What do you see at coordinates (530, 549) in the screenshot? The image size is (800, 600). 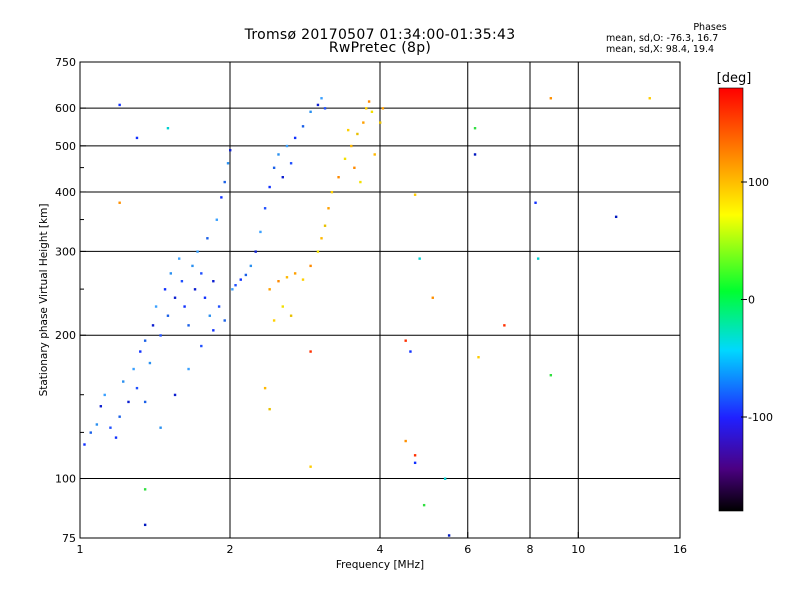 I see `x-tick-label: 8` at bounding box center [530, 549].